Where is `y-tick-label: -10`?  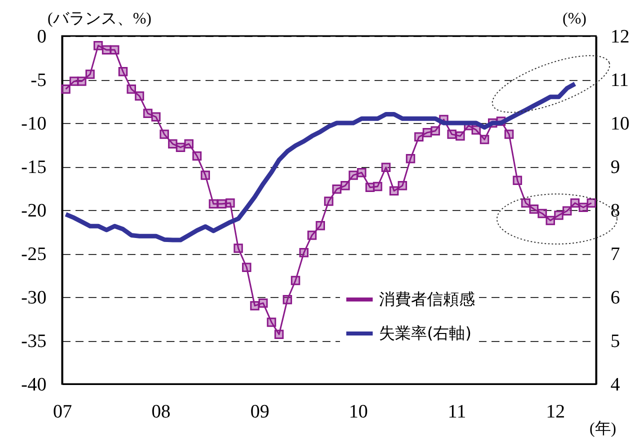
y-tick-label: -10 is located at coordinates (33, 124).